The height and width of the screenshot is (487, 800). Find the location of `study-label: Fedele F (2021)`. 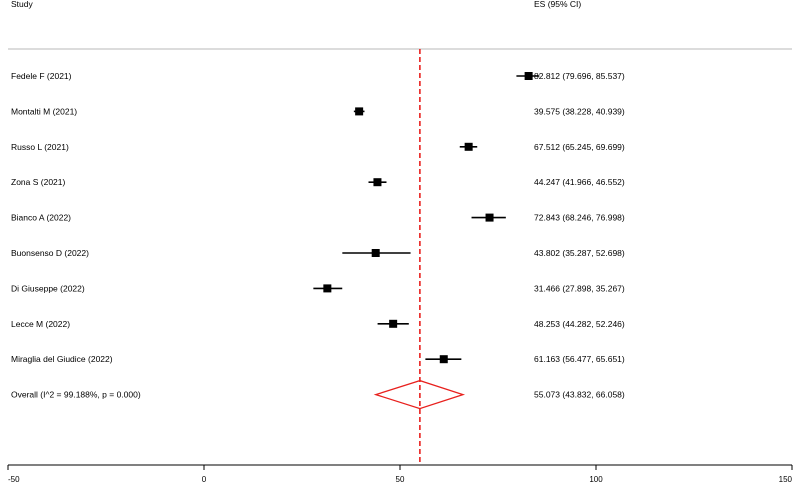

study-label: Fedele F (2021) is located at coordinates (41, 76).